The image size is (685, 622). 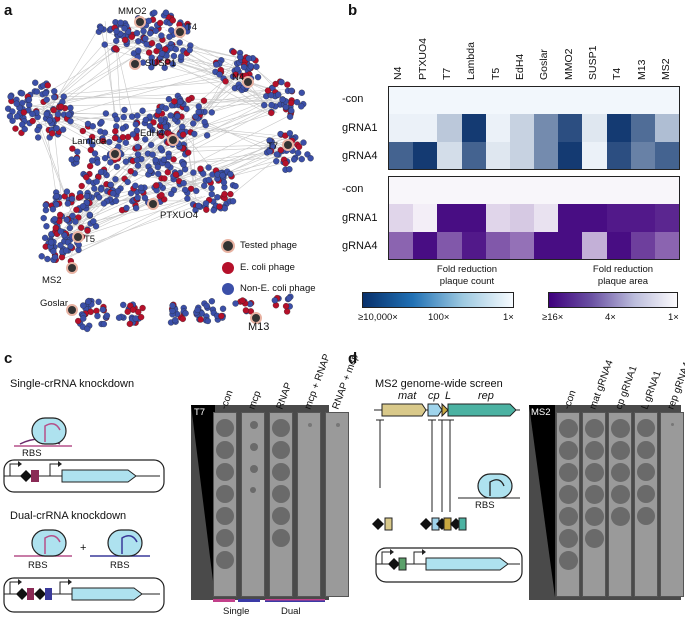 I want to click on column-label-t5: T5, so click(x=496, y=74).